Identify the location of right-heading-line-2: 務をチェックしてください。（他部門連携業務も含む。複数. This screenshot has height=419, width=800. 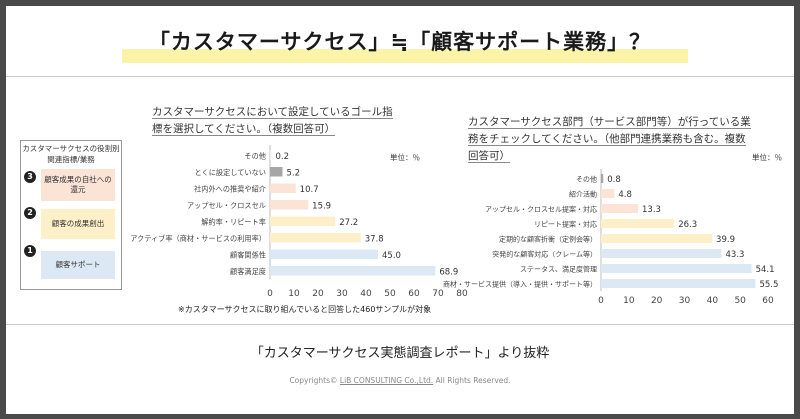
(607, 139).